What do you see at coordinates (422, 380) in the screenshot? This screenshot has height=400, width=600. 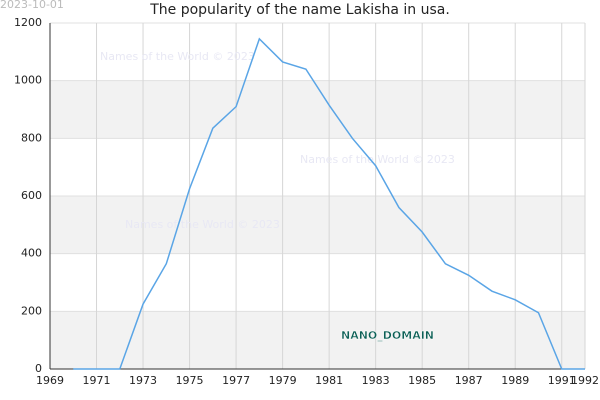 I see `x-tick-label: 1985` at bounding box center [422, 380].